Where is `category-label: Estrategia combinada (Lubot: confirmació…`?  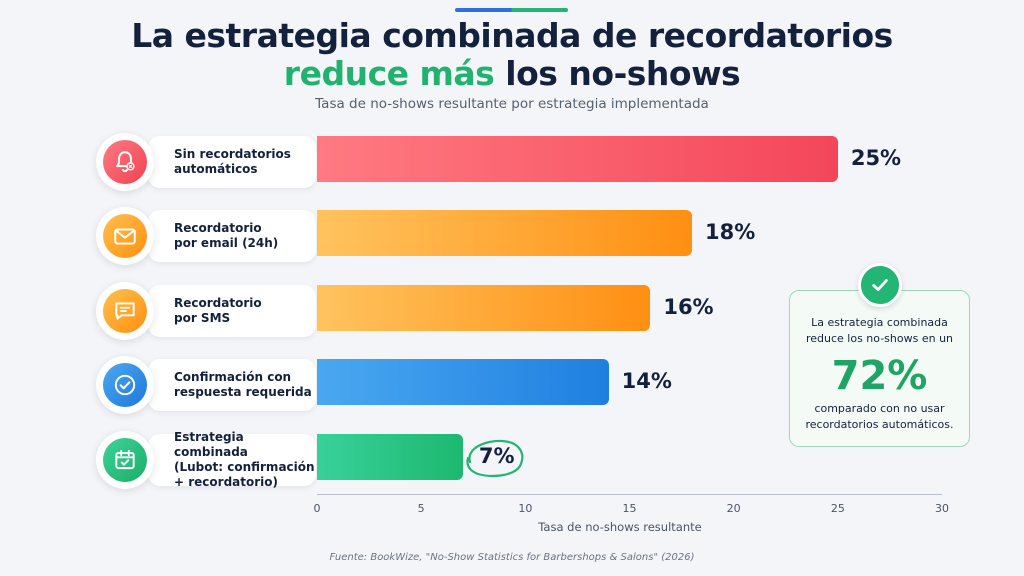
category-label: Estrategia combinada (Lubot: confirmació… is located at coordinates (244, 459).